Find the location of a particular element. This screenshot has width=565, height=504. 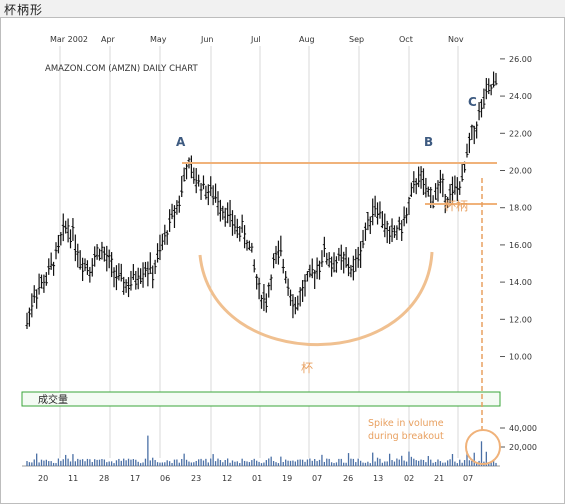

y-tick-label: 24.00 is located at coordinates (520, 96).